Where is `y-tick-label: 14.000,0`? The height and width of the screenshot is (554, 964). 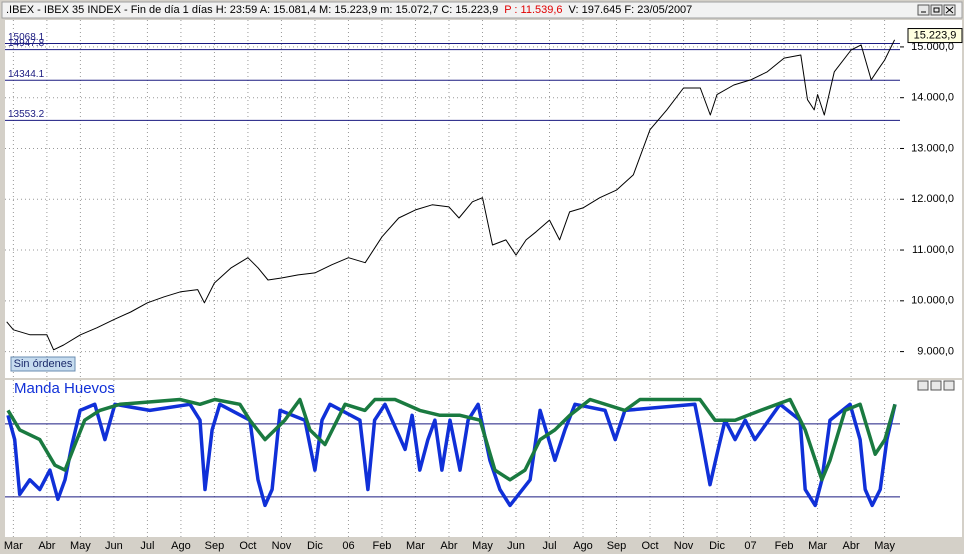 y-tick-label: 14.000,0 is located at coordinates (932, 98).